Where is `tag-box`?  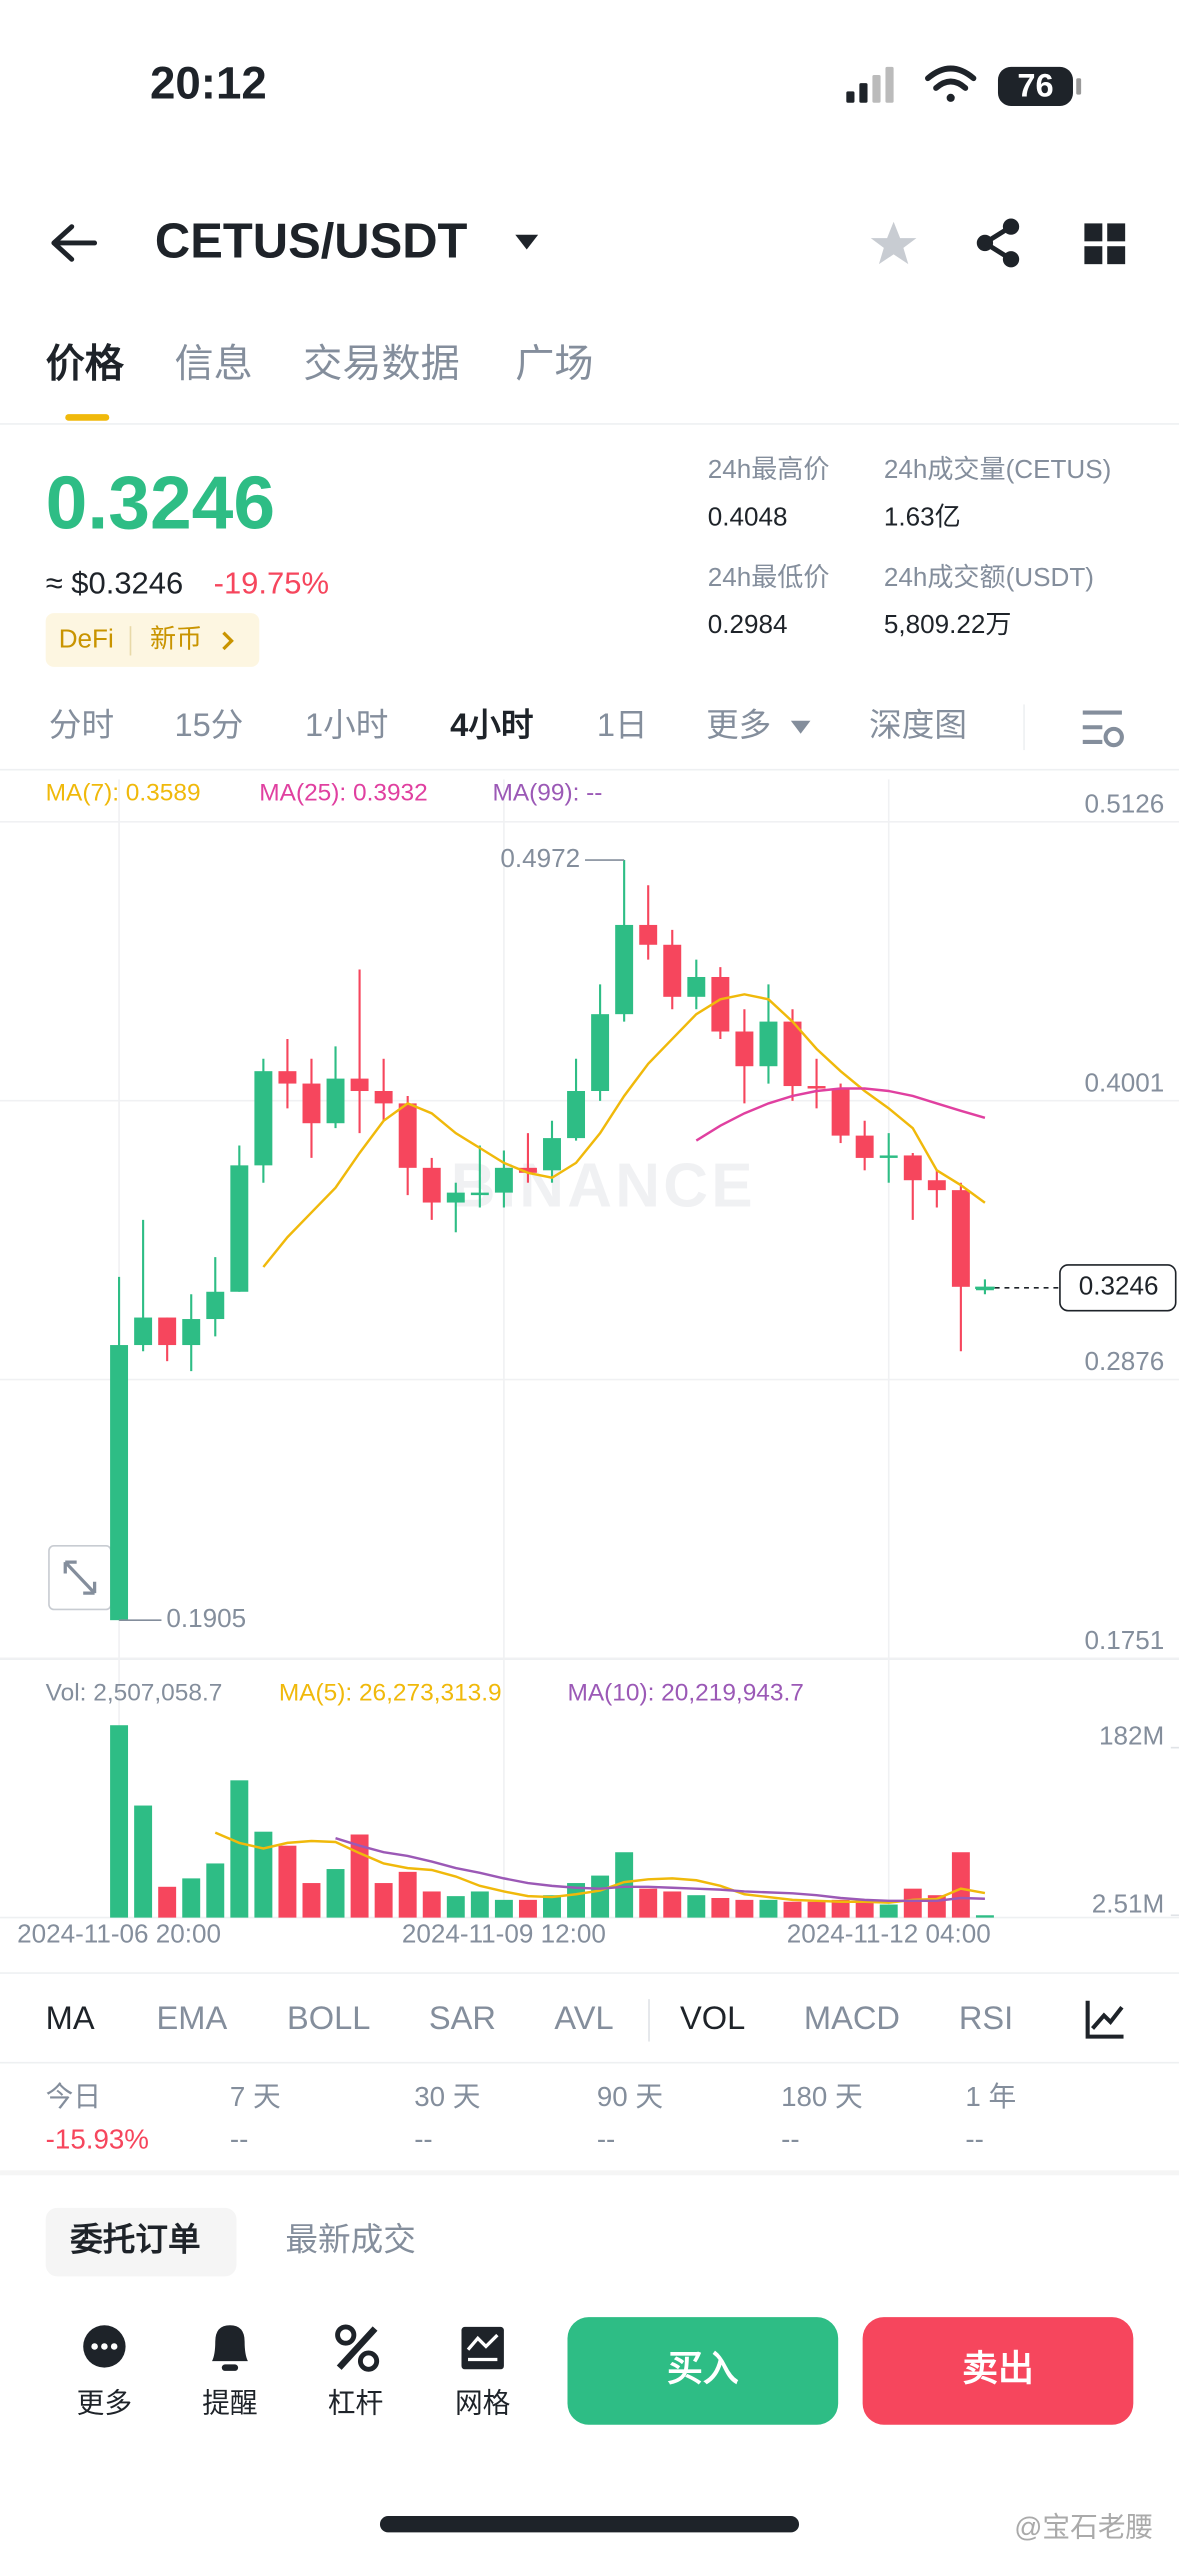
tag-box is located at coordinates (152, 640).